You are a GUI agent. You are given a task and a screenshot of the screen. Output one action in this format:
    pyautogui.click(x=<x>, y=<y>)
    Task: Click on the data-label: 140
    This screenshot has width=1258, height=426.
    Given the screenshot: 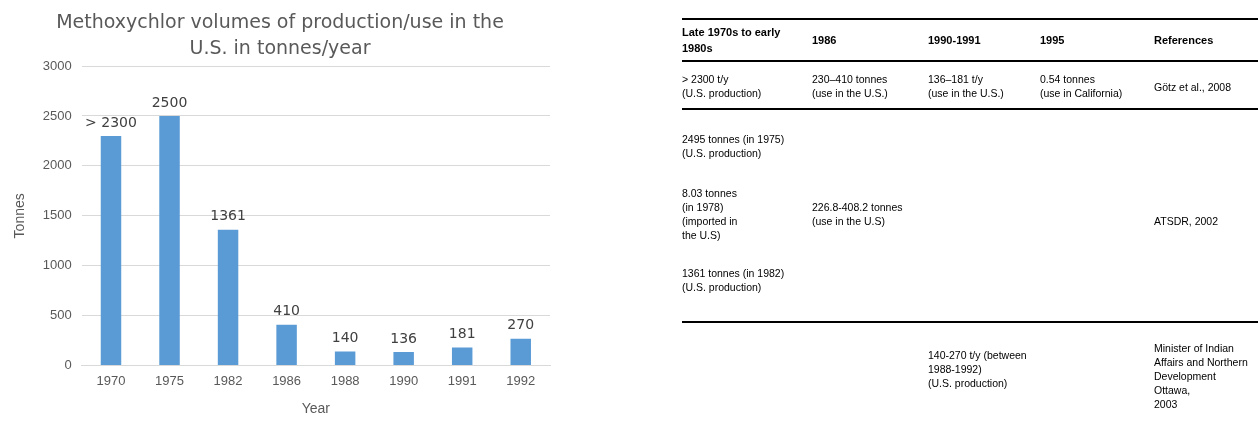 What is the action you would take?
    pyautogui.click(x=345, y=337)
    